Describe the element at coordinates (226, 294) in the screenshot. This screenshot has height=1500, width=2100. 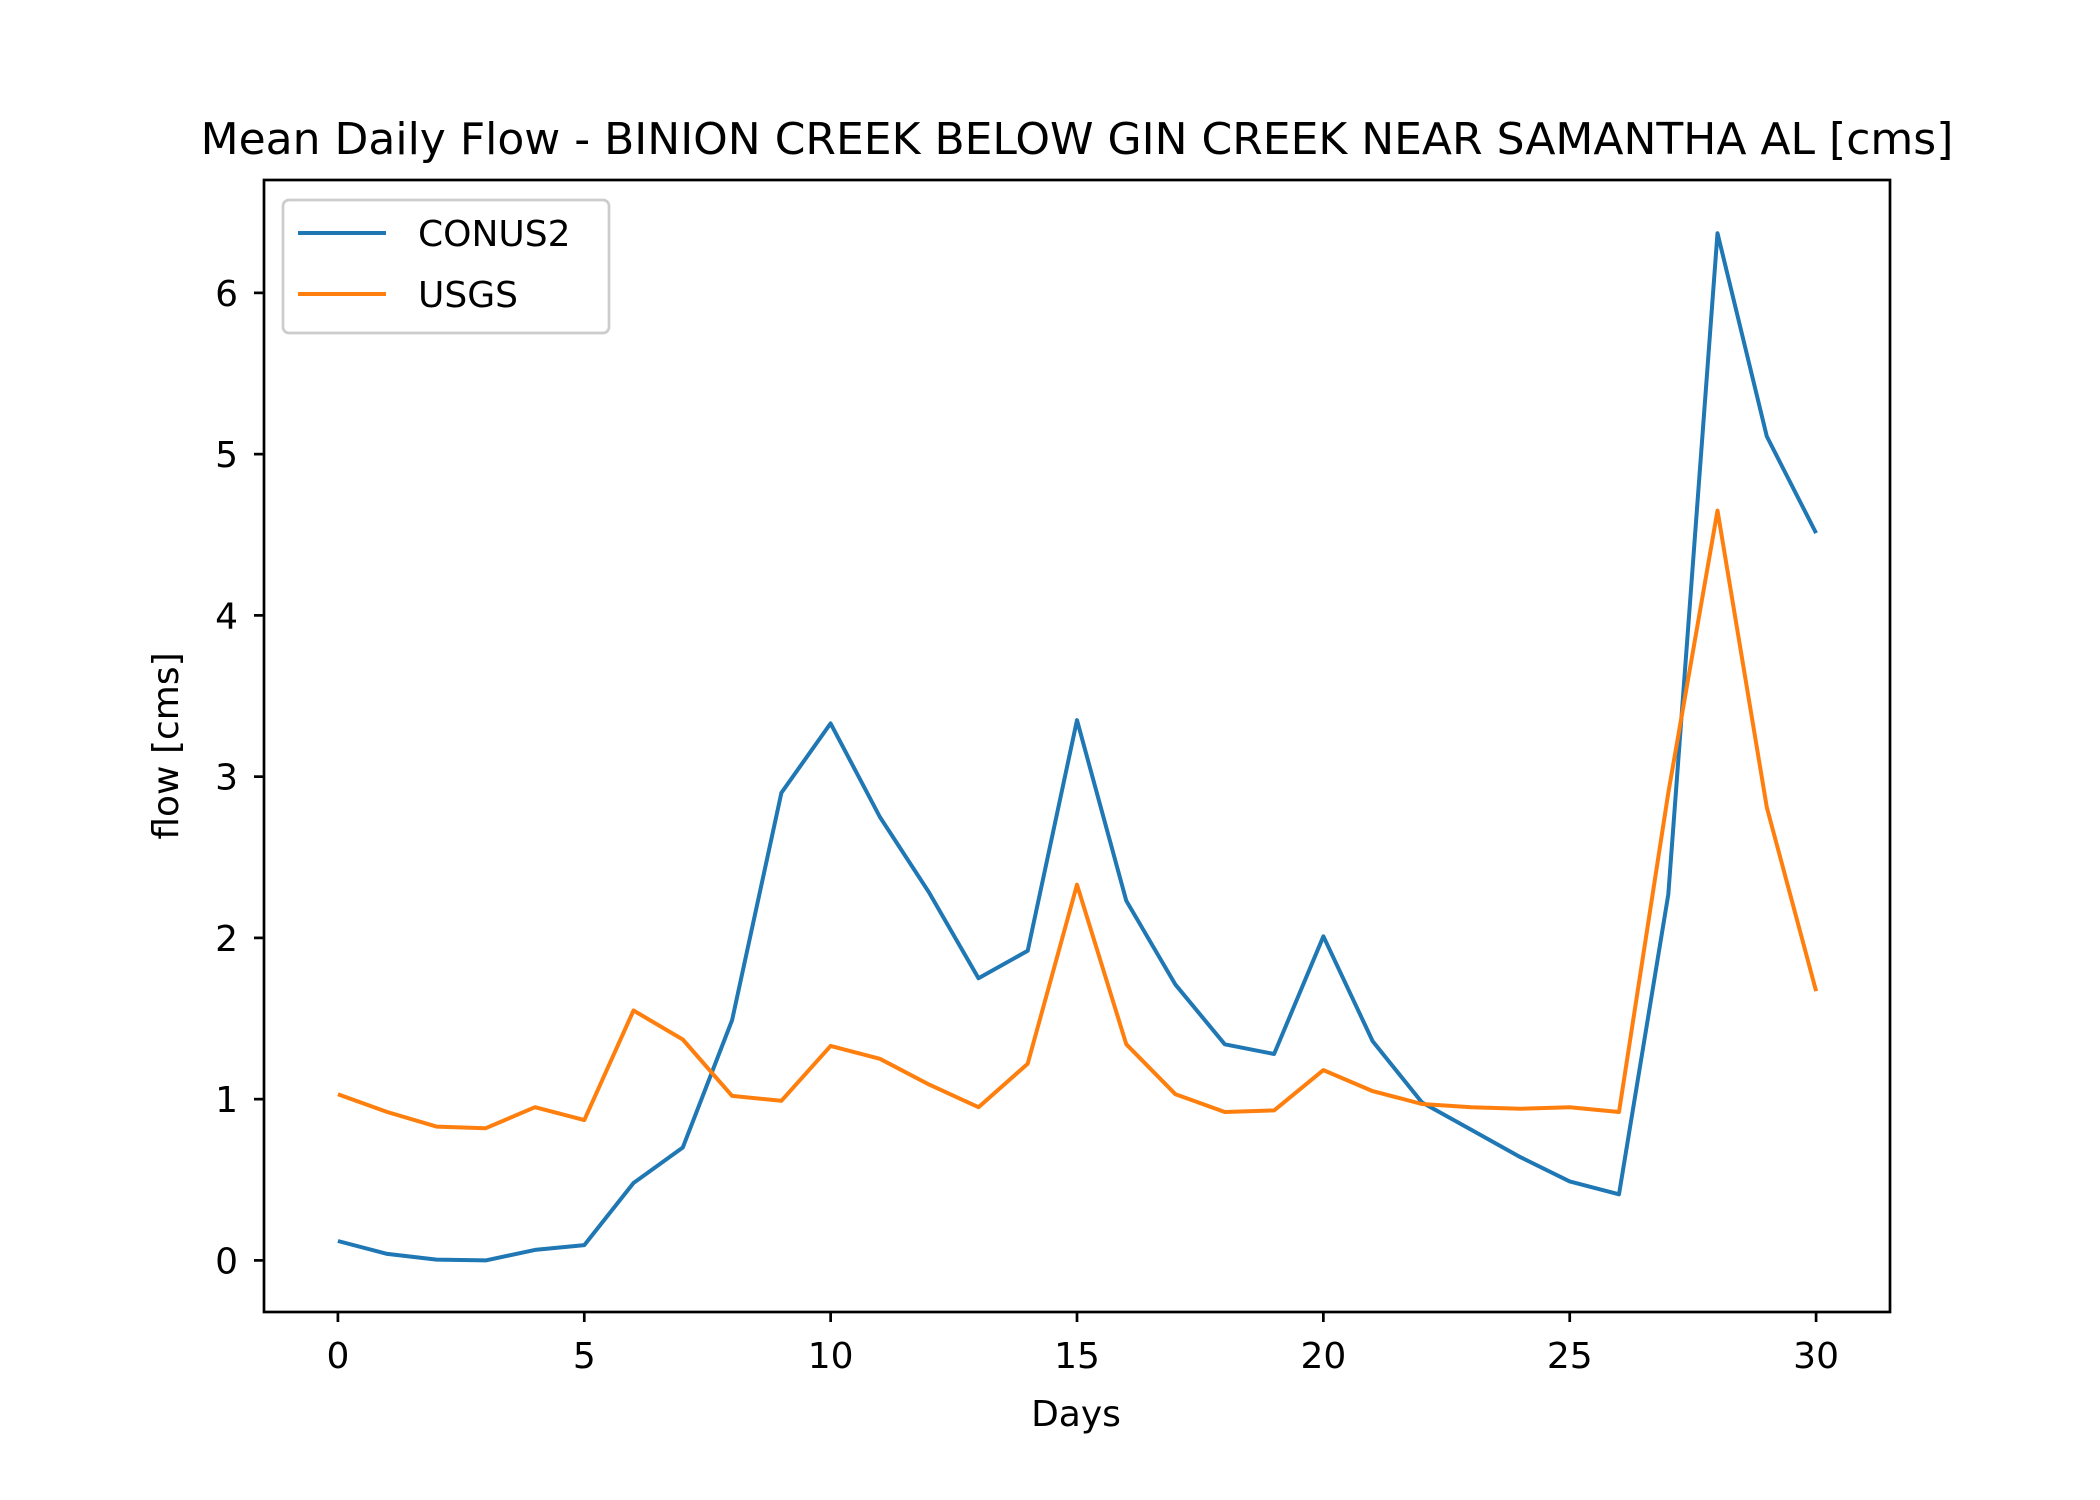
I see `y-tick-label: 6` at that location.